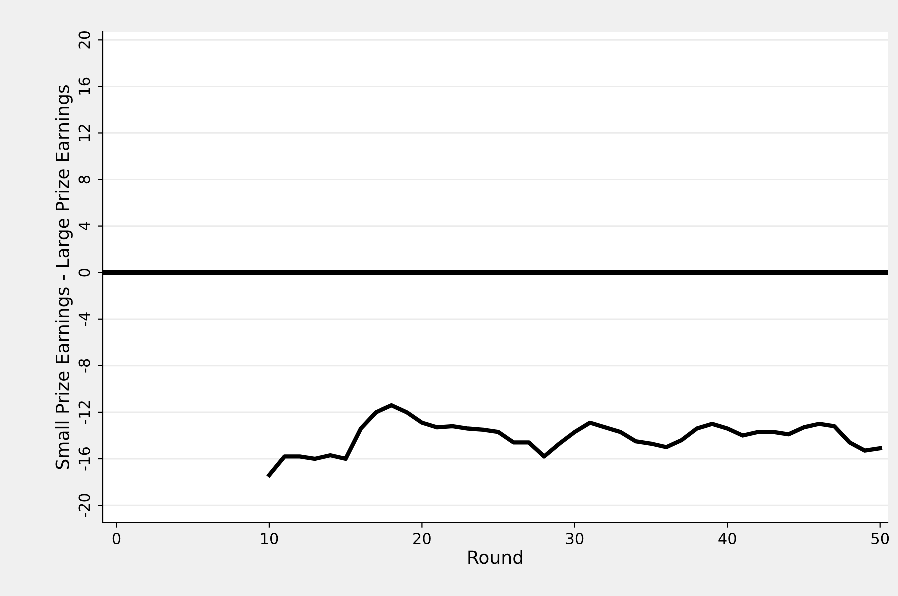 The height and width of the screenshot is (596, 898). I want to click on y-tick-label: 8, so click(84, 180).